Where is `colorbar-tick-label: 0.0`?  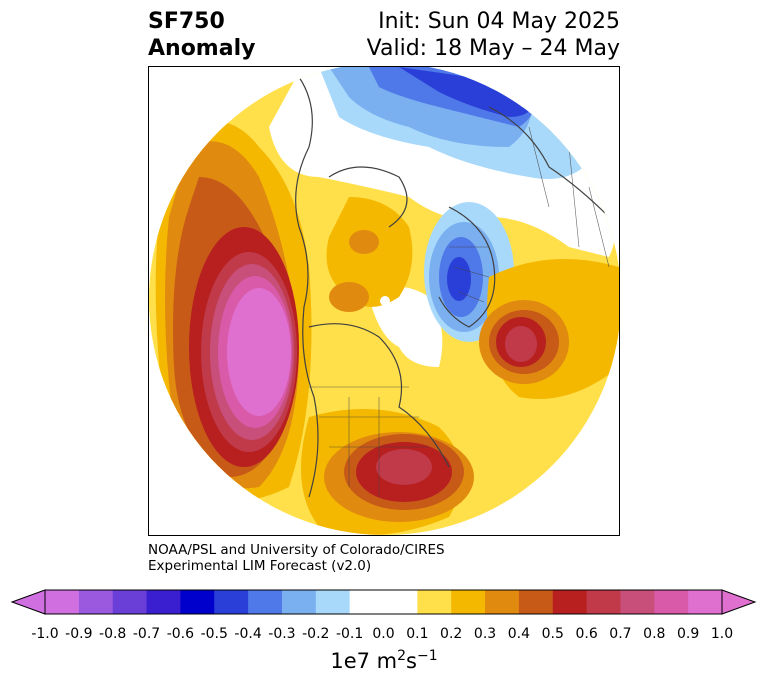
colorbar-tick-label: 0.0 is located at coordinates (383, 634).